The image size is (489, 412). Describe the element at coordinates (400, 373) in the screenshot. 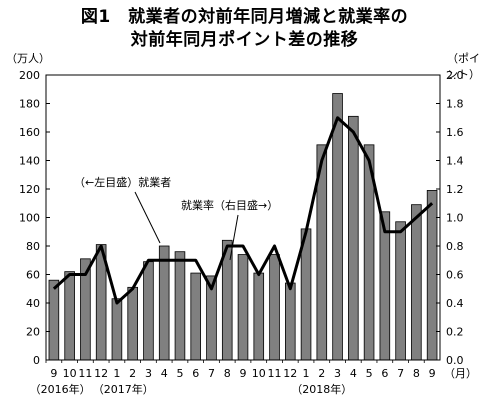

I see `x-tick-label-22: 7` at that location.